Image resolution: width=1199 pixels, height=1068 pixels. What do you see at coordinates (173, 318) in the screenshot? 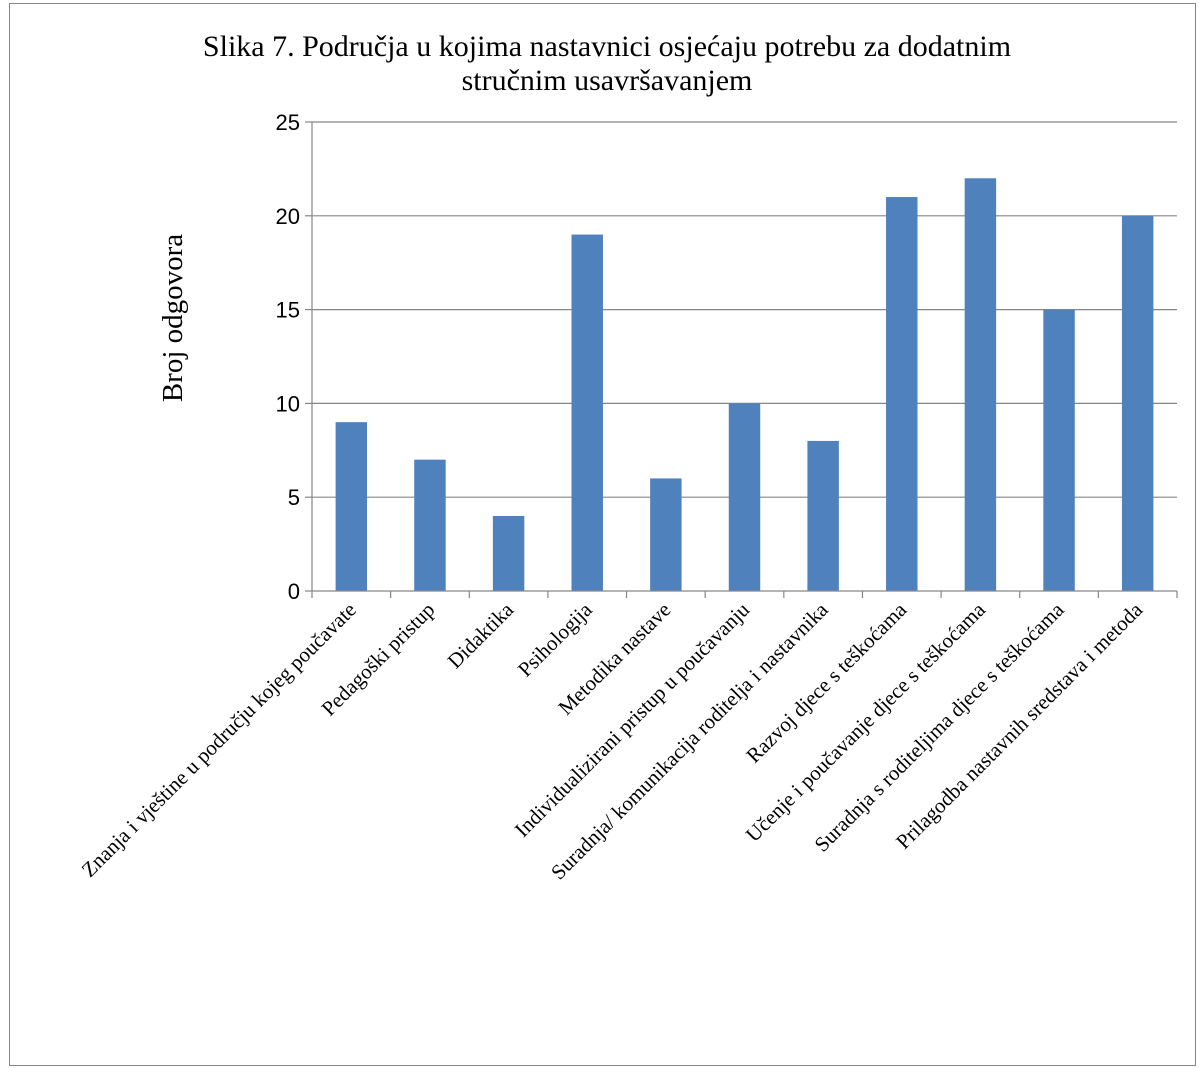
I see `y-axis-label: Broj odgovora` at bounding box center [173, 318].